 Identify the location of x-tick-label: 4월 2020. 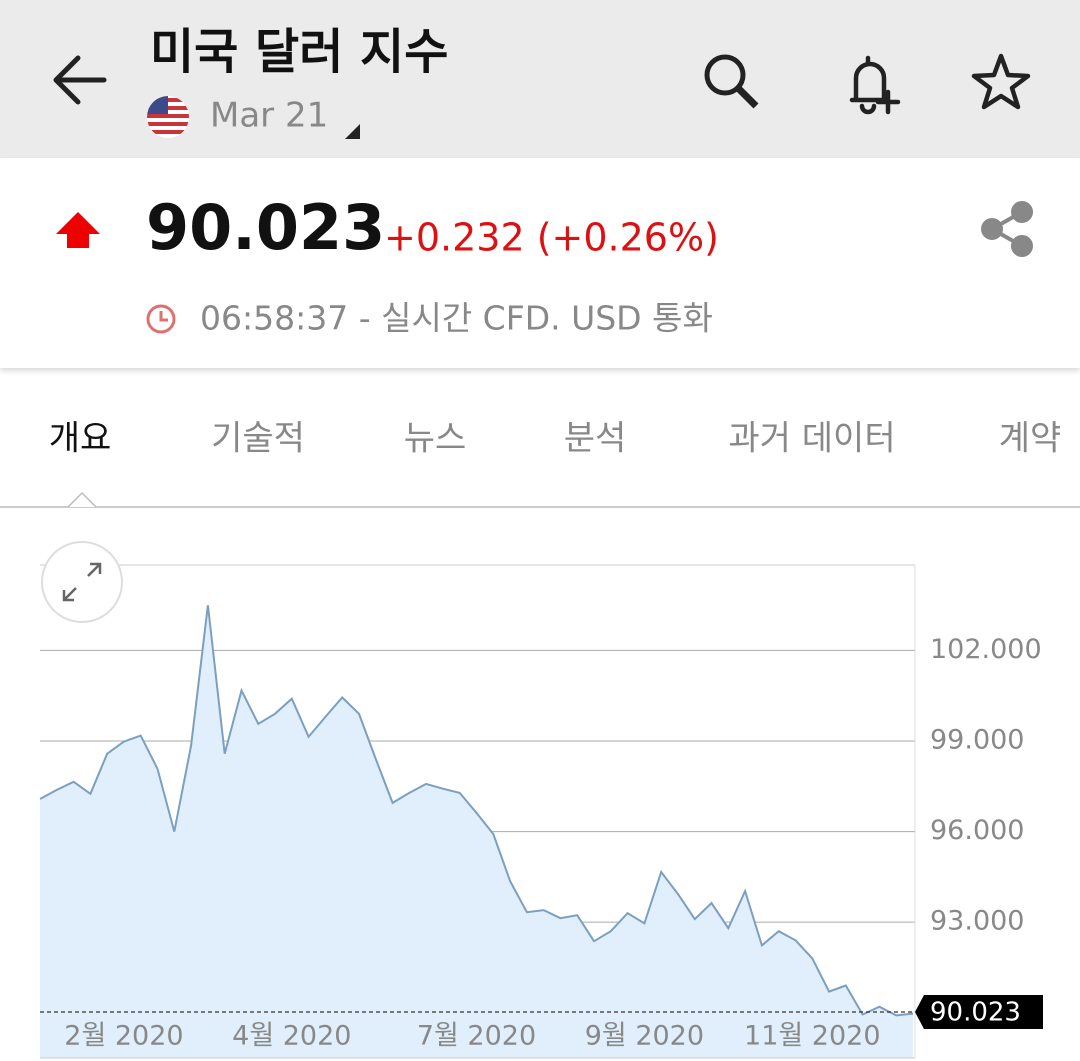
(291, 1036).